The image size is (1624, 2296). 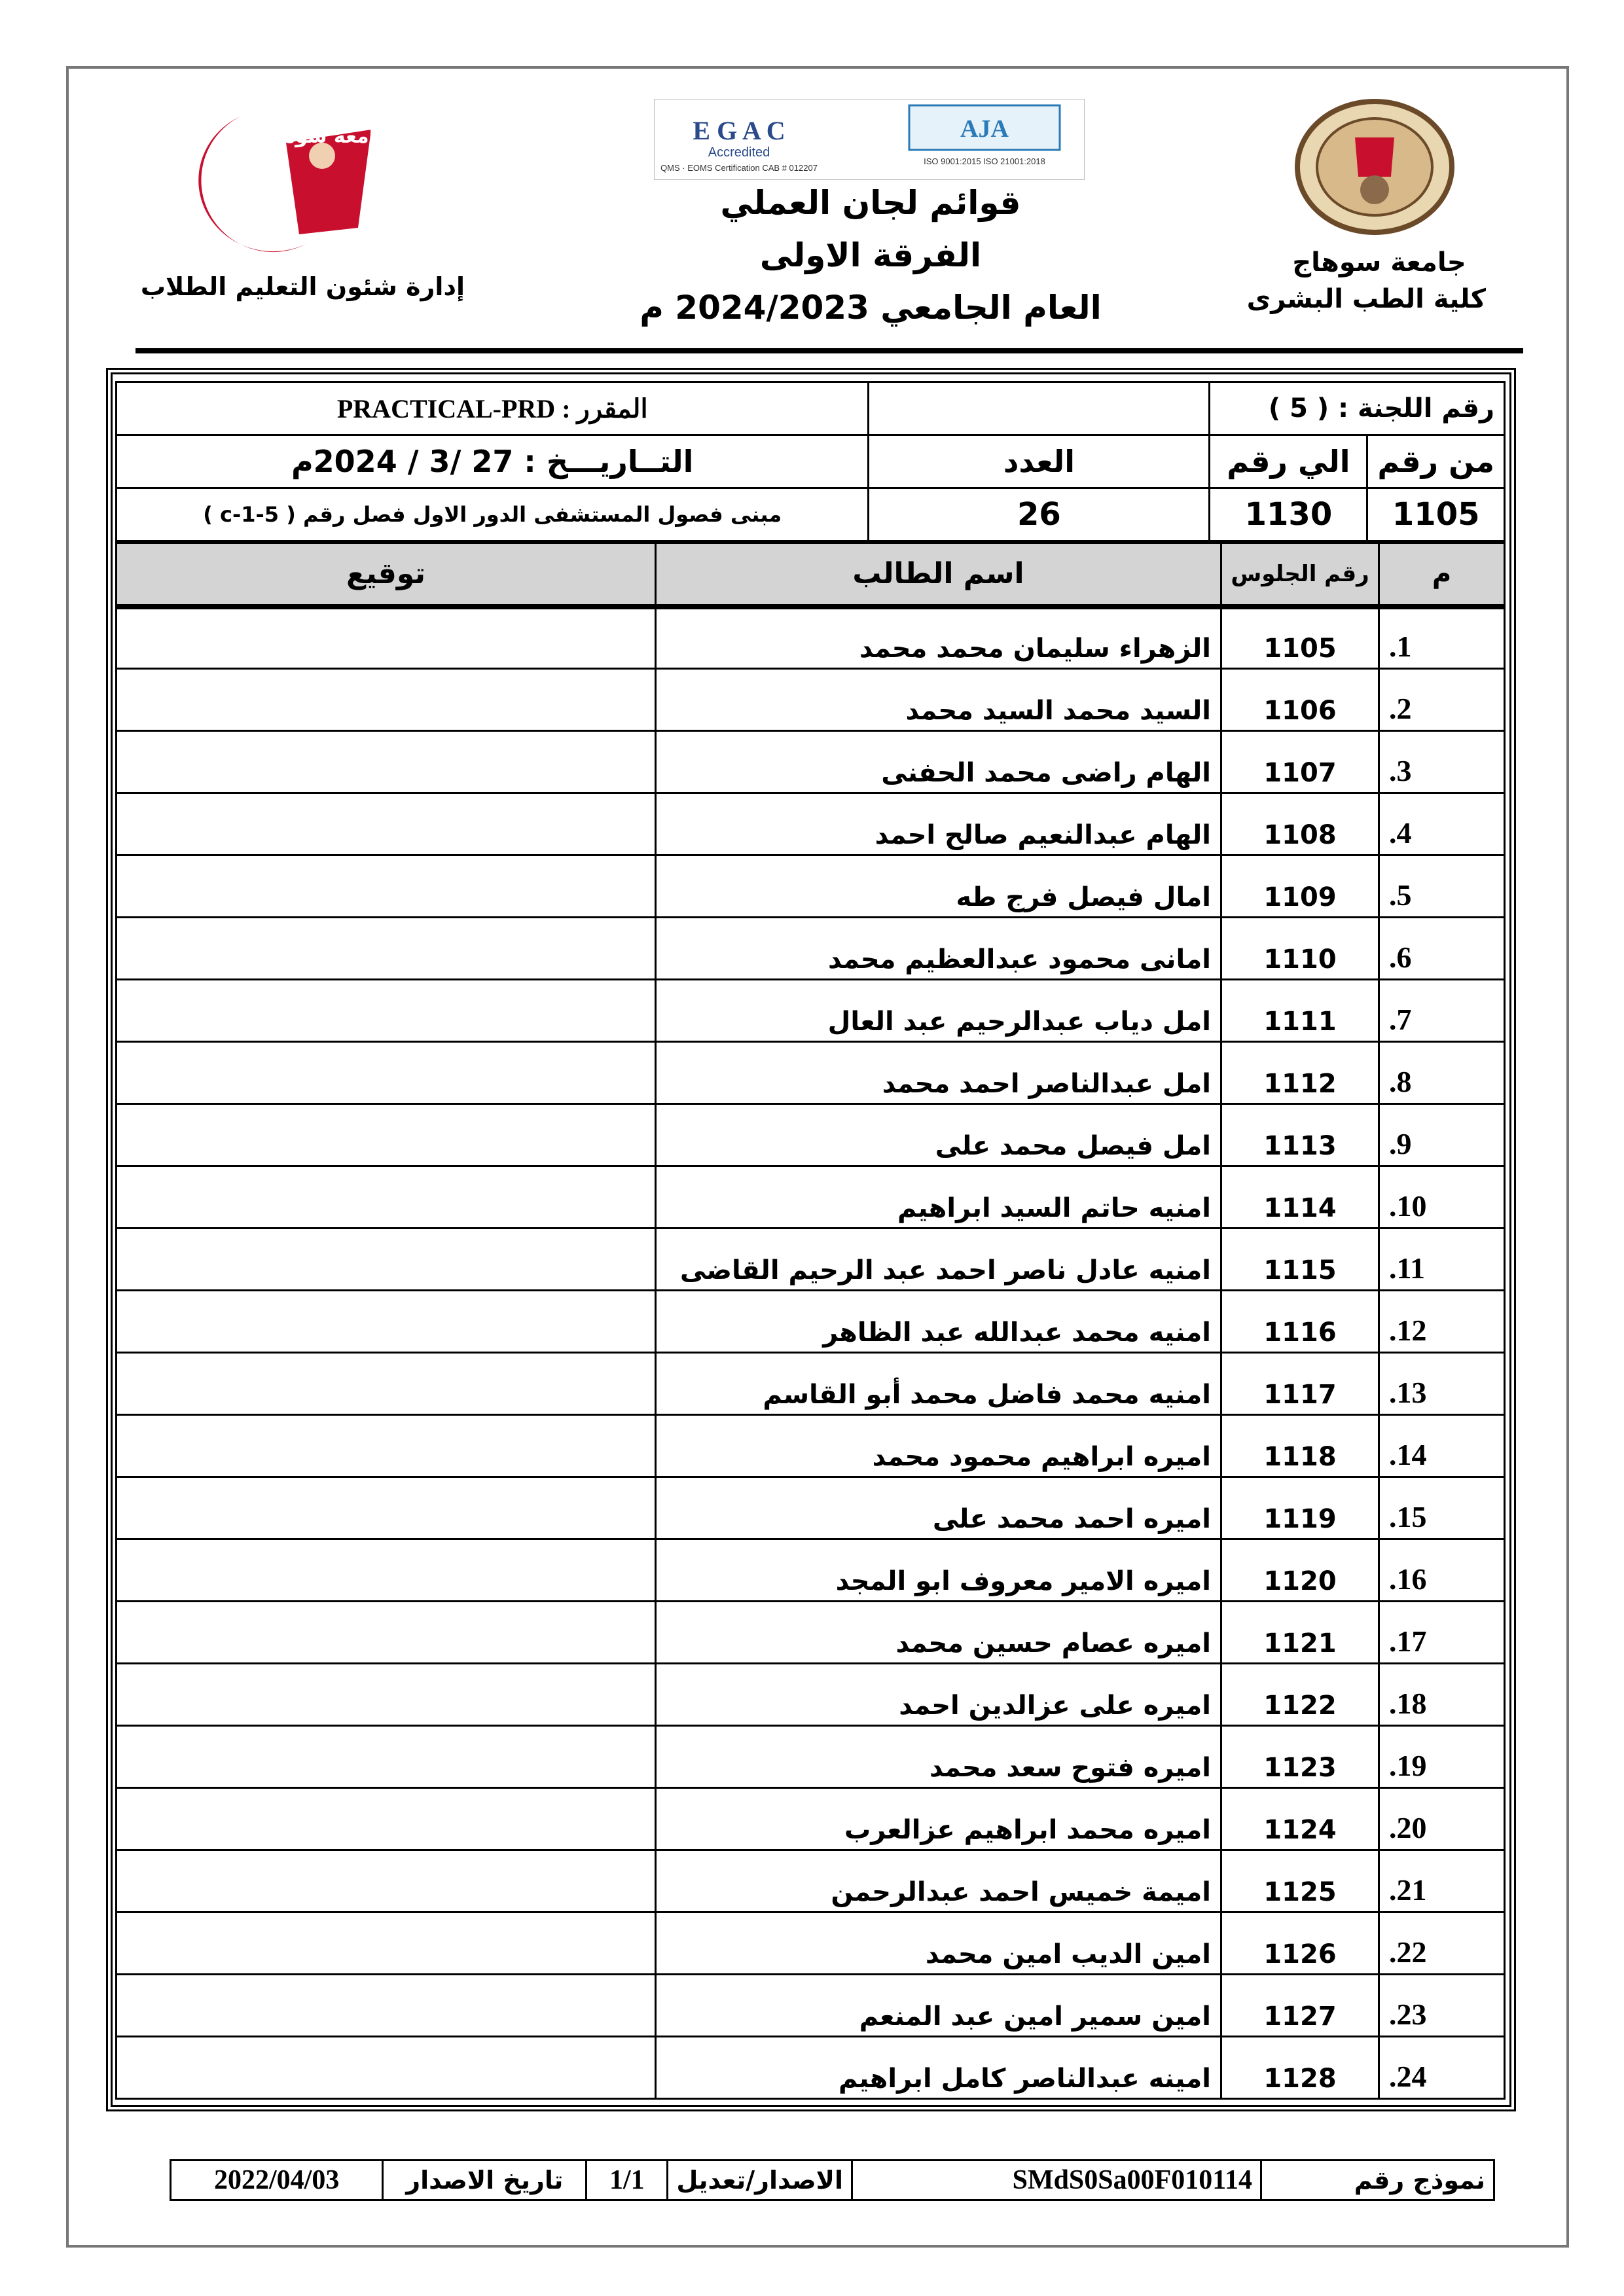 What do you see at coordinates (1442, 762) in the screenshot?
I see `row-index: .3` at bounding box center [1442, 762].